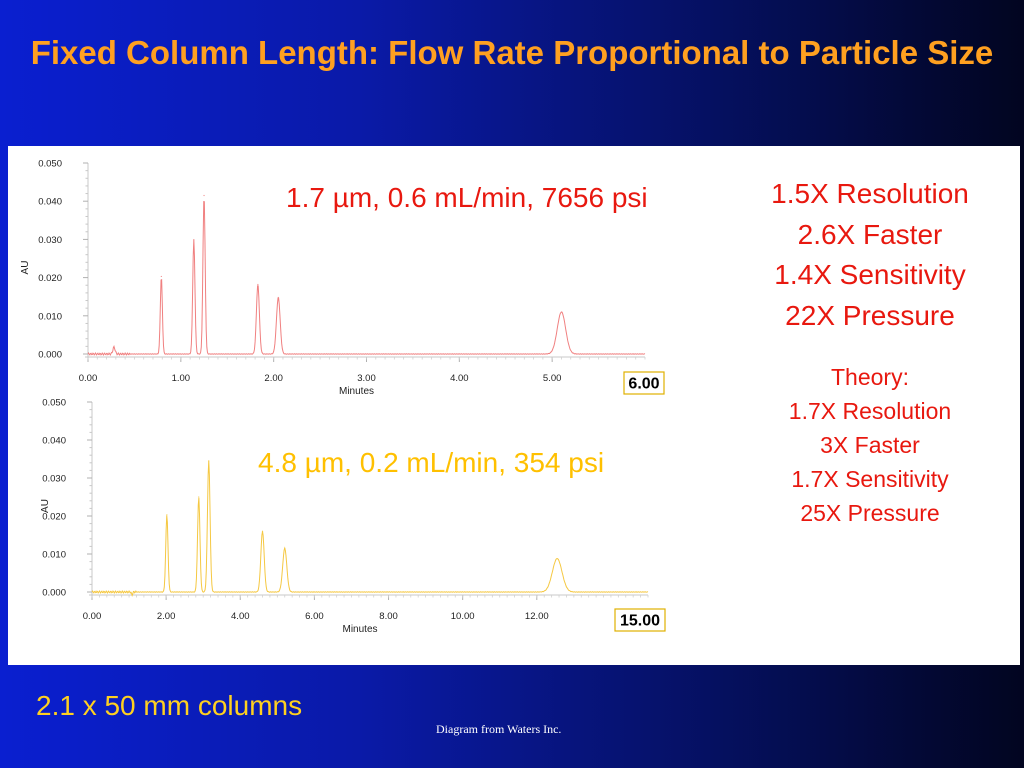  I want to click on top-y-tick-label: 0.040, so click(50, 202).